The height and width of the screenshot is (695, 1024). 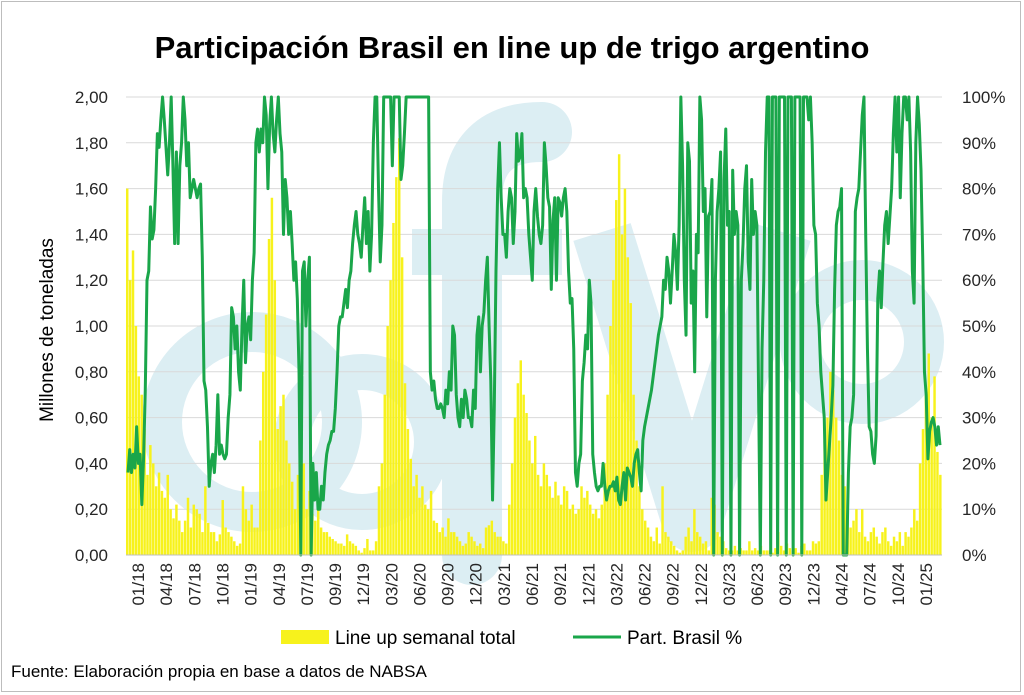 What do you see at coordinates (166, 584) in the screenshot?
I see `x-tick-label: 04/18` at bounding box center [166, 584].